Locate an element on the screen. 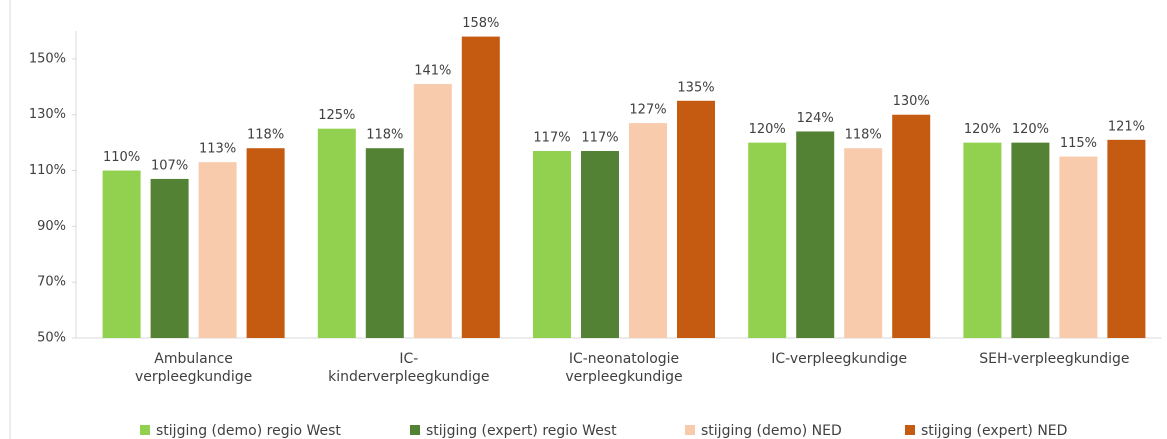 The image size is (1167, 439). data-label: 124% is located at coordinates (815, 118).